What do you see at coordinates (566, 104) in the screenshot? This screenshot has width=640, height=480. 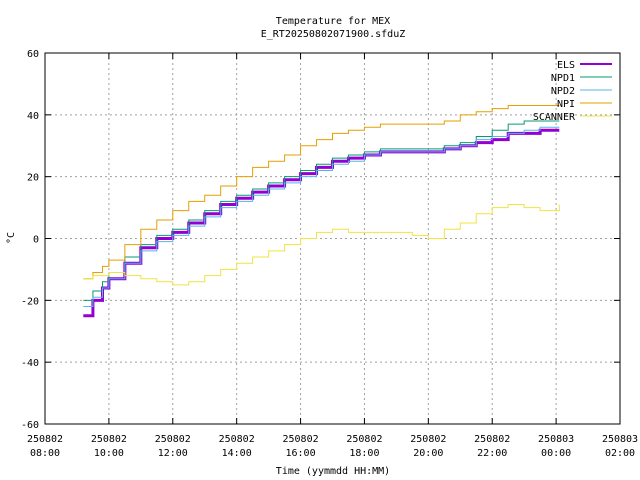 I see `legend-label-npi: NPI` at bounding box center [566, 104].